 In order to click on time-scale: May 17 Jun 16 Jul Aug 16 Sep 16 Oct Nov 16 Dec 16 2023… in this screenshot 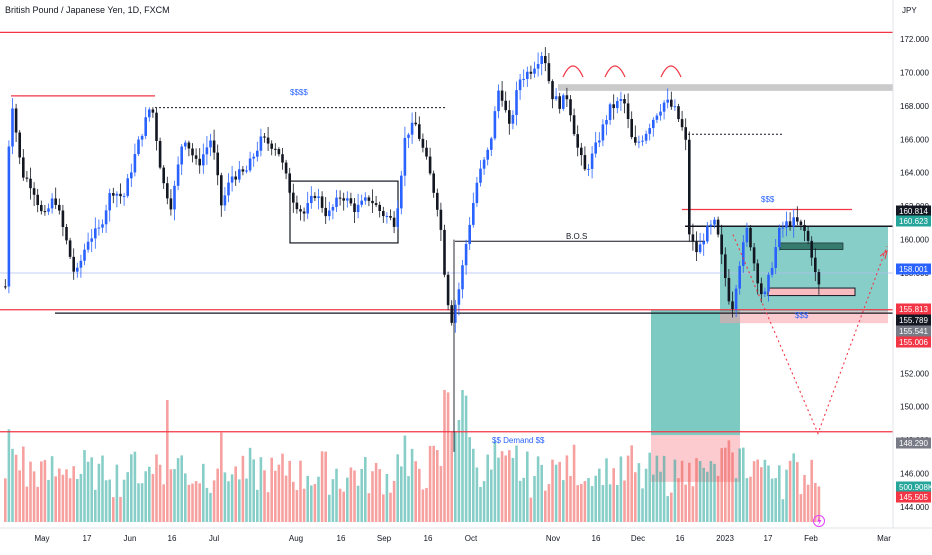, I will do `click(466, 535)`.